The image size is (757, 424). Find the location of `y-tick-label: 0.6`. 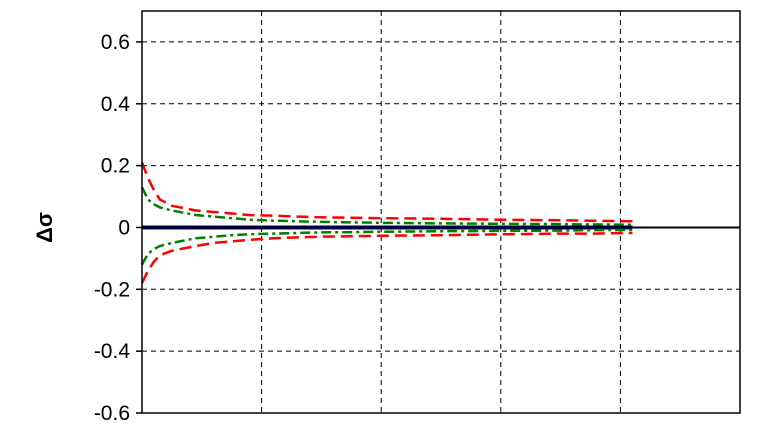

y-tick-label: 0.6 is located at coordinates (115, 42).